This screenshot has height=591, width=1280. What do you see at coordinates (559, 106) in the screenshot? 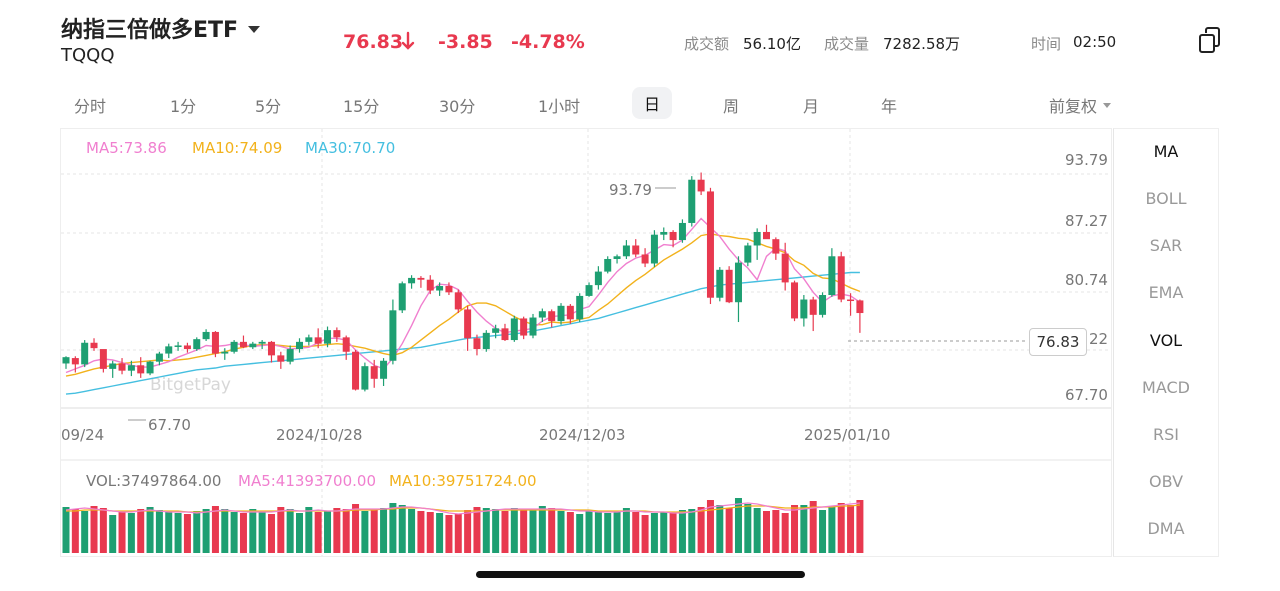
I see `tab-1hour: 1小时` at bounding box center [559, 106].